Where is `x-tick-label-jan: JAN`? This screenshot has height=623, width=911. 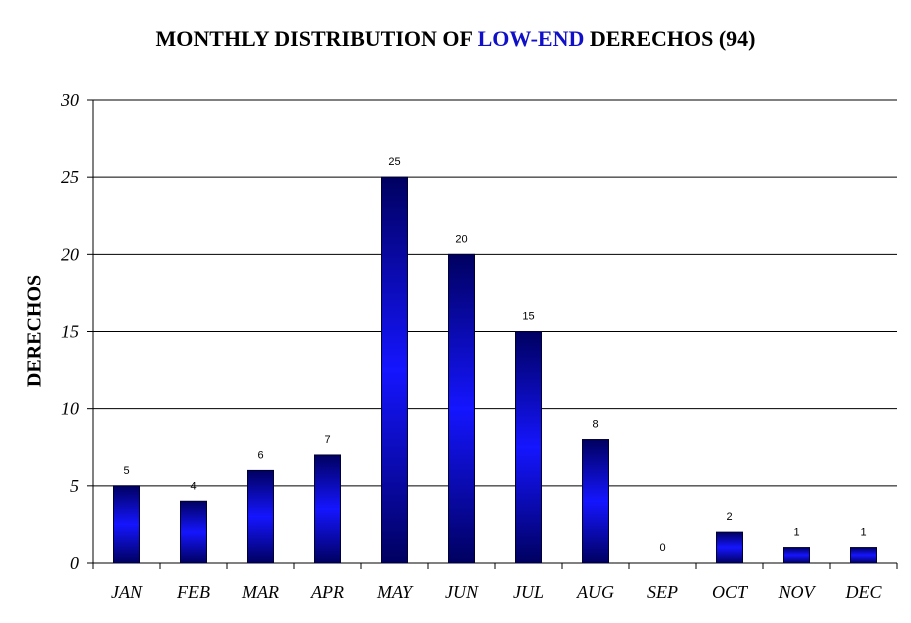
x-tick-label-jan: JAN is located at coordinates (127, 592).